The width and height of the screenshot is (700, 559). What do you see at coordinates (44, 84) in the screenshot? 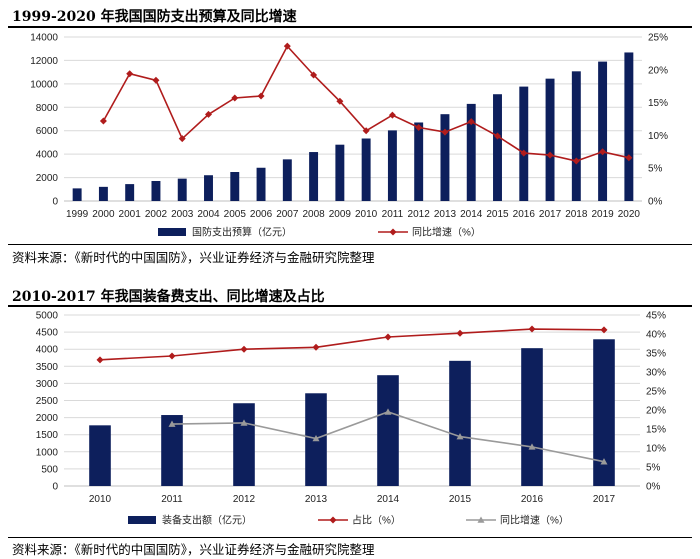
I see `y-left-tick-label: 10000` at bounding box center [44, 84].